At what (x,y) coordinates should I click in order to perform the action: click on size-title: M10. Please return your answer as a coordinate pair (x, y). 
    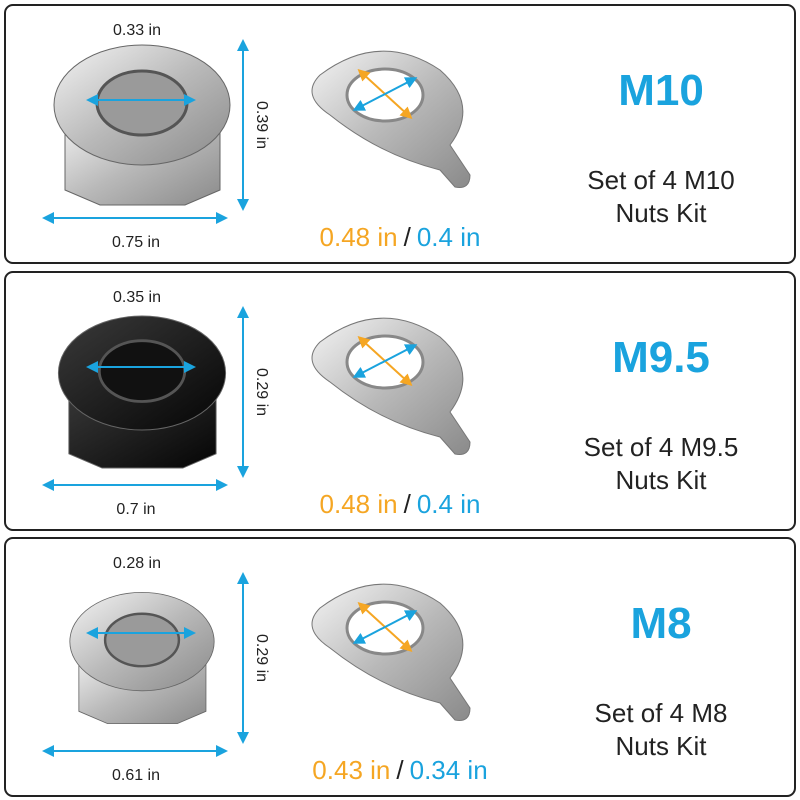
    Looking at the image, I should click on (661, 90).